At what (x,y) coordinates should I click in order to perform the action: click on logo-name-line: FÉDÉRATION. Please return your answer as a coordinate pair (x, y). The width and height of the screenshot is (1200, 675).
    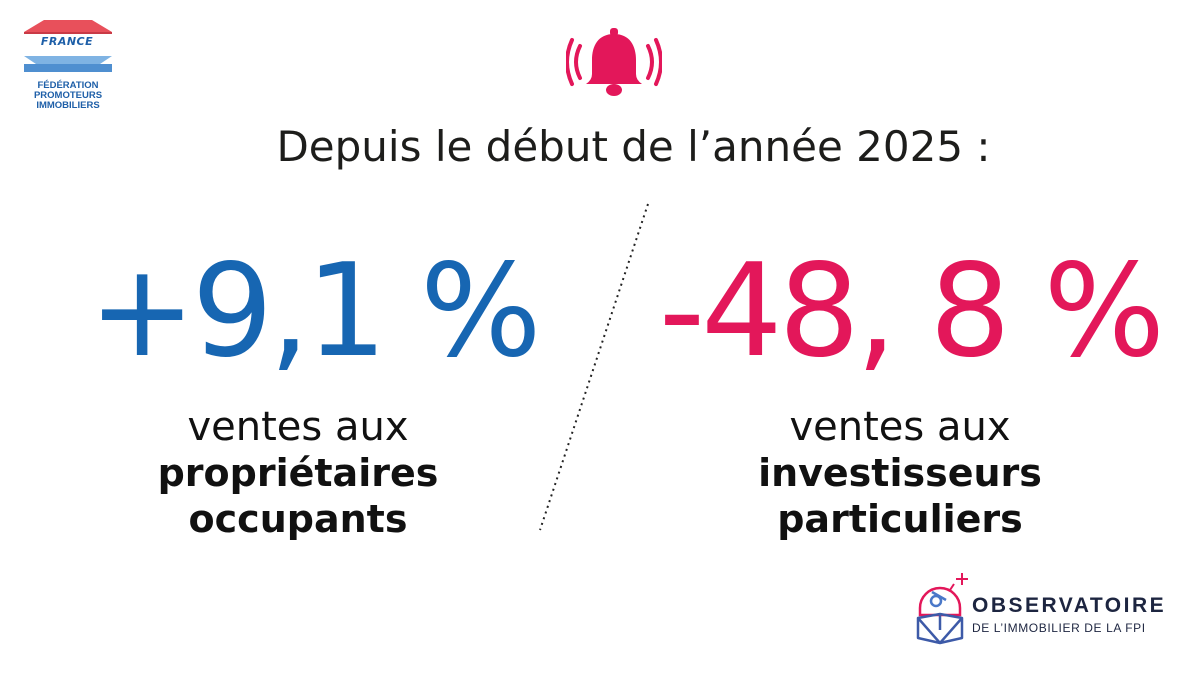
    Looking at the image, I should click on (68, 85).